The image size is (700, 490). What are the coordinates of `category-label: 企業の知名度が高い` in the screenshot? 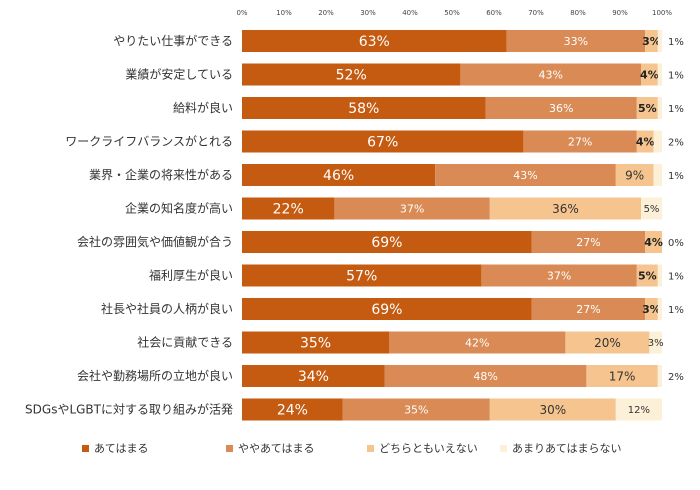 It's located at (179, 208).